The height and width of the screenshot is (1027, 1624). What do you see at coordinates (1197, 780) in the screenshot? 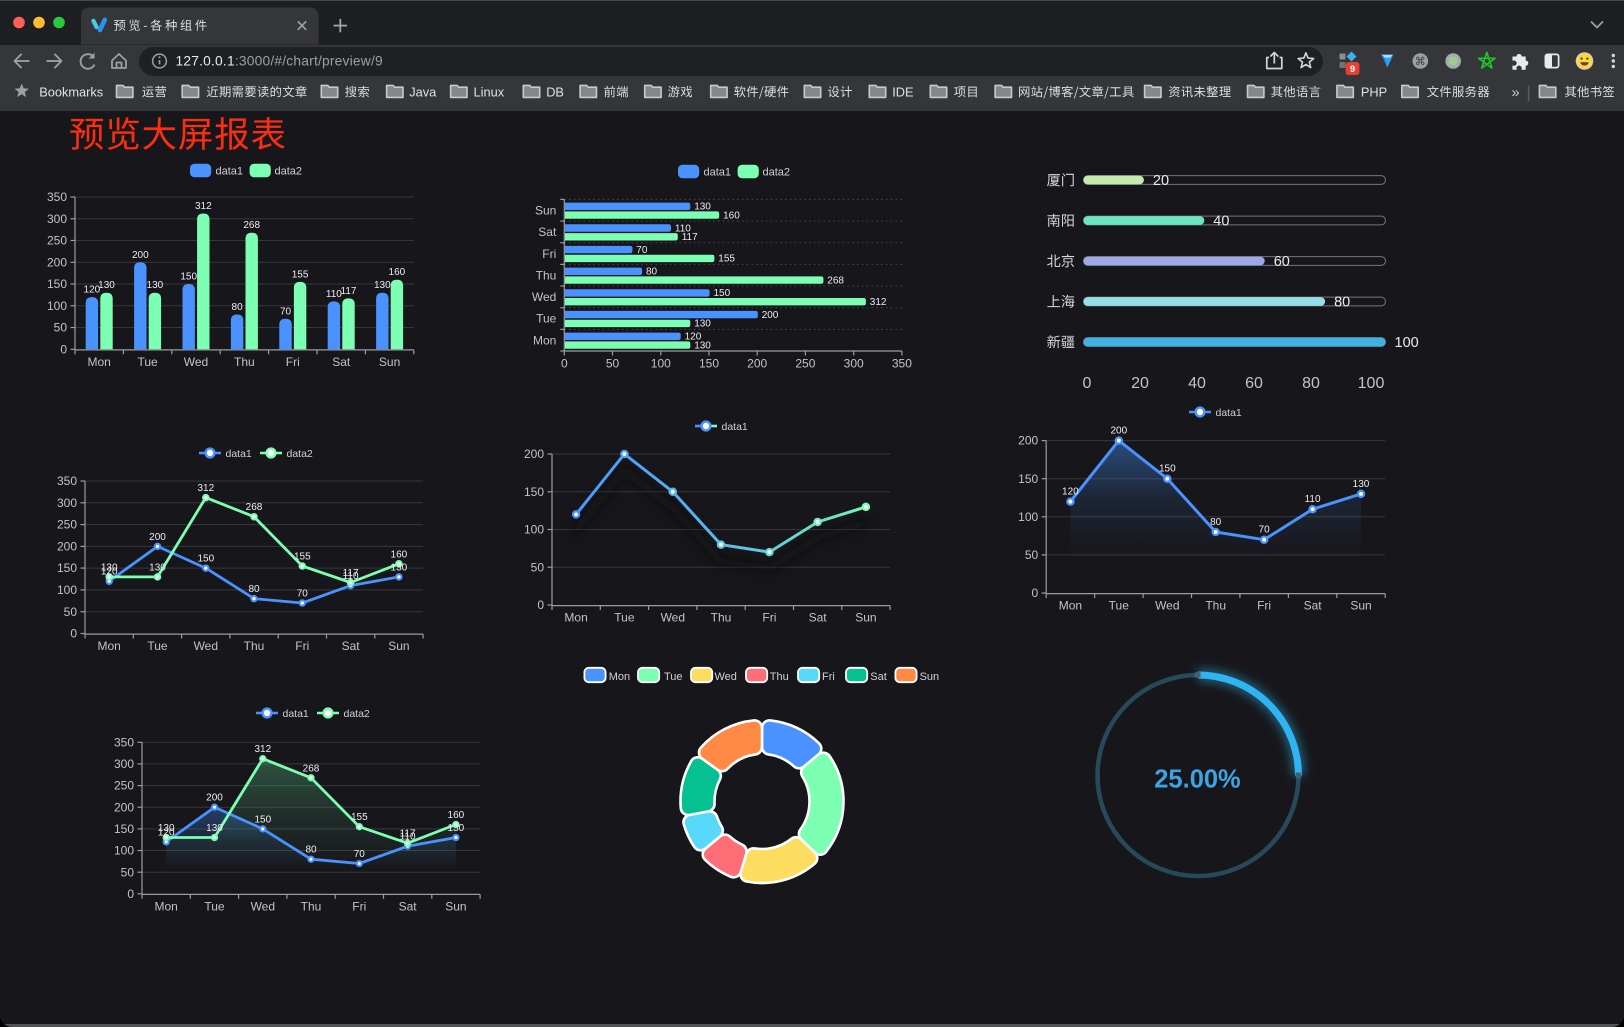
I see `svg-text: 25.00%` at bounding box center [1197, 780].